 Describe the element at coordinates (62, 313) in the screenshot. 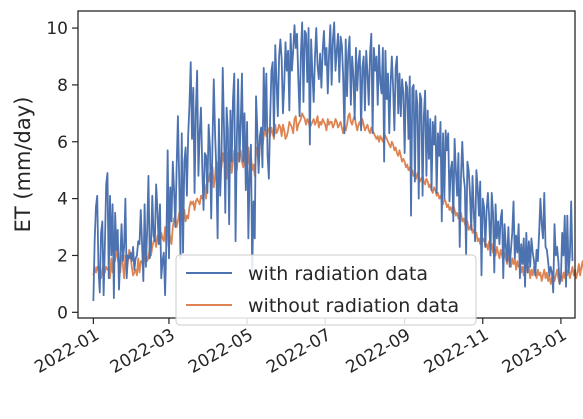

I see `y-tick-label: 0` at that location.